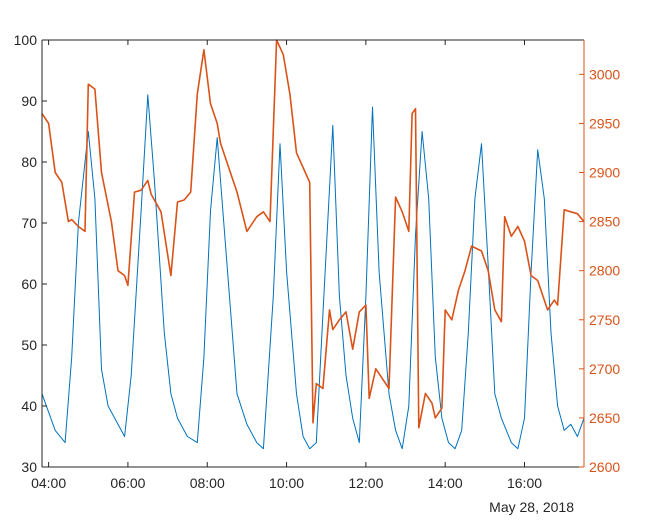 Image resolution: width=653 pixels, height=525 pixels. Describe the element at coordinates (604, 222) in the screenshot. I see `right-tick-label: 2850` at that location.